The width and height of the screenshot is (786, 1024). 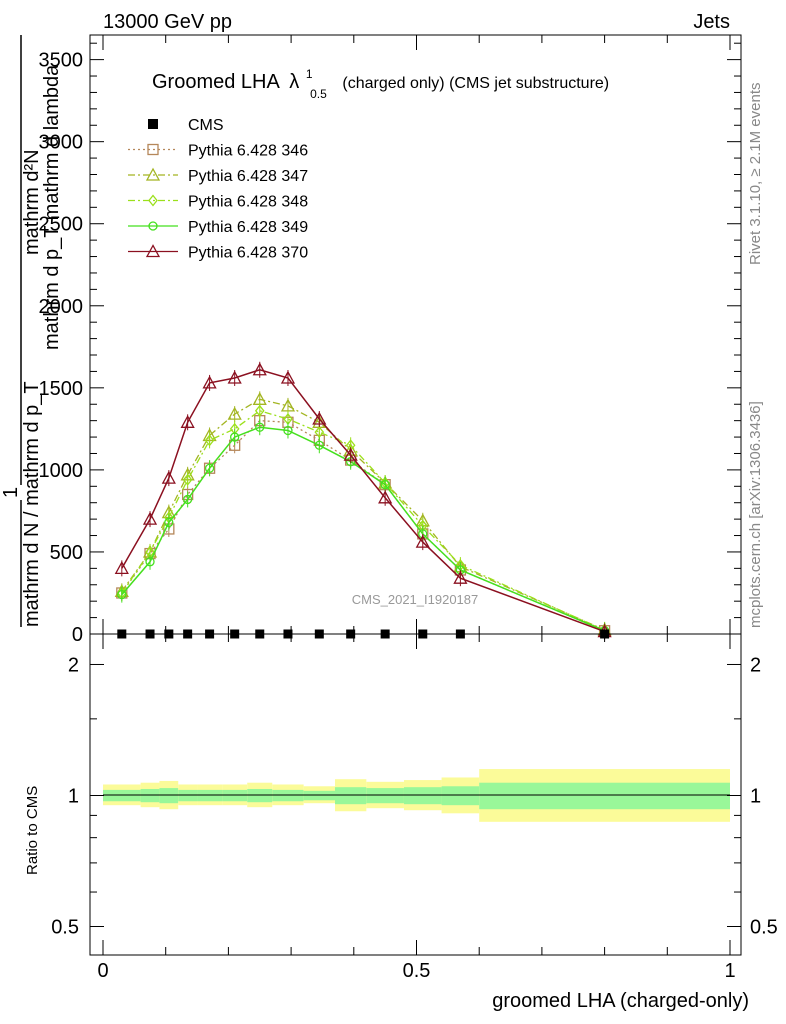 What do you see at coordinates (206, 125) in the screenshot?
I see `legend-label: CMS` at bounding box center [206, 125].